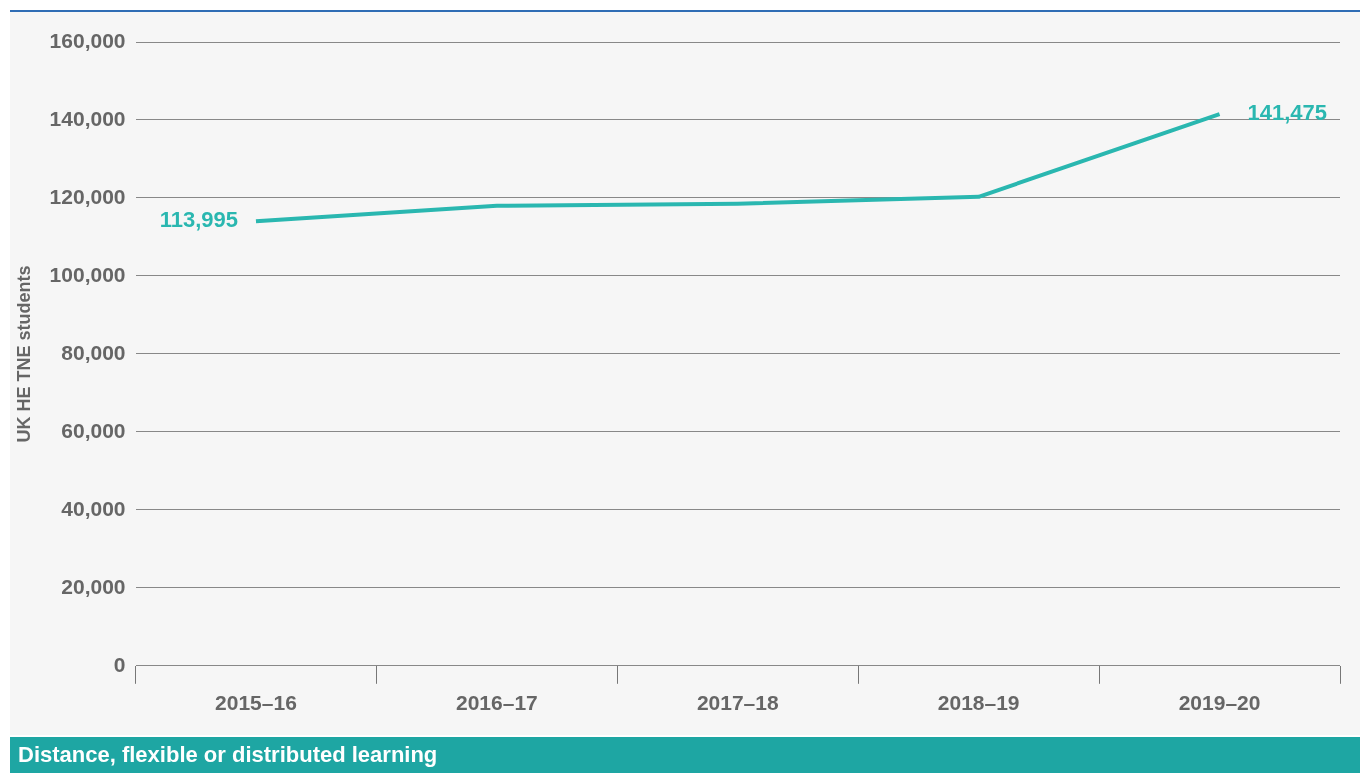 The width and height of the screenshot is (1360, 773). What do you see at coordinates (87, 40) in the screenshot?
I see `y-tick-label: 160,000` at bounding box center [87, 40].